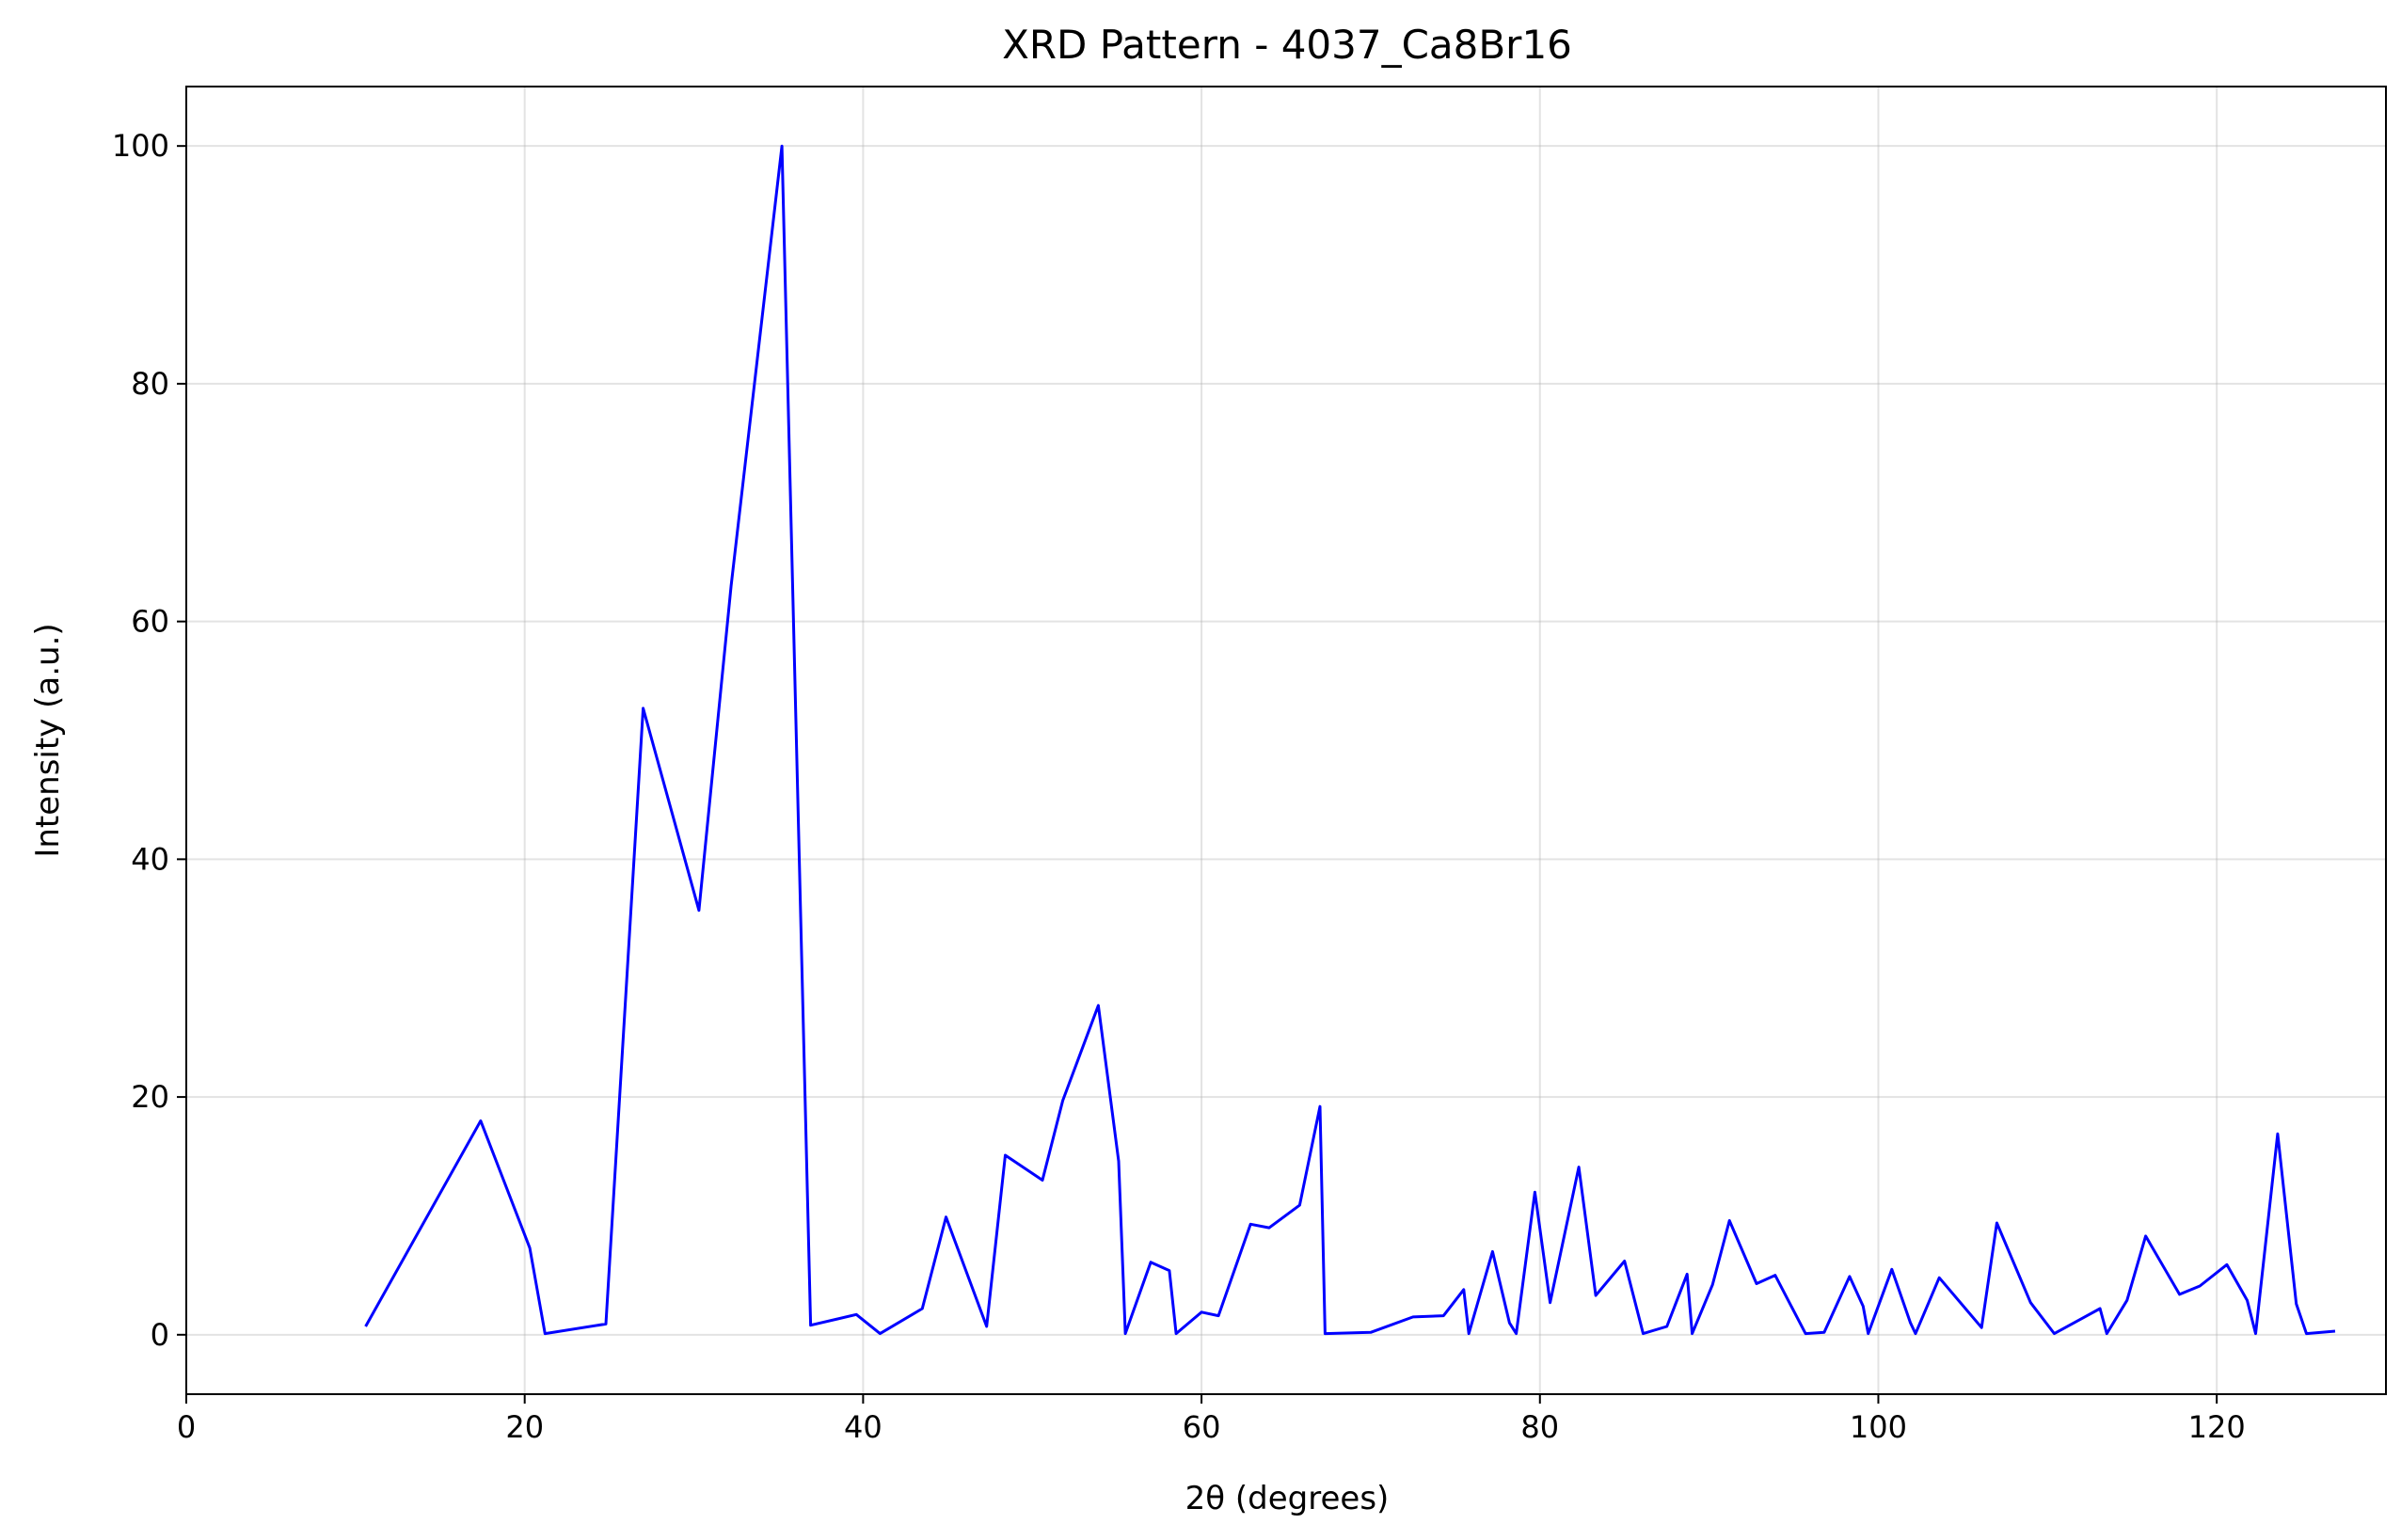  What do you see at coordinates (1878, 1427) in the screenshot?
I see `x-tick-label: 100` at bounding box center [1878, 1427].